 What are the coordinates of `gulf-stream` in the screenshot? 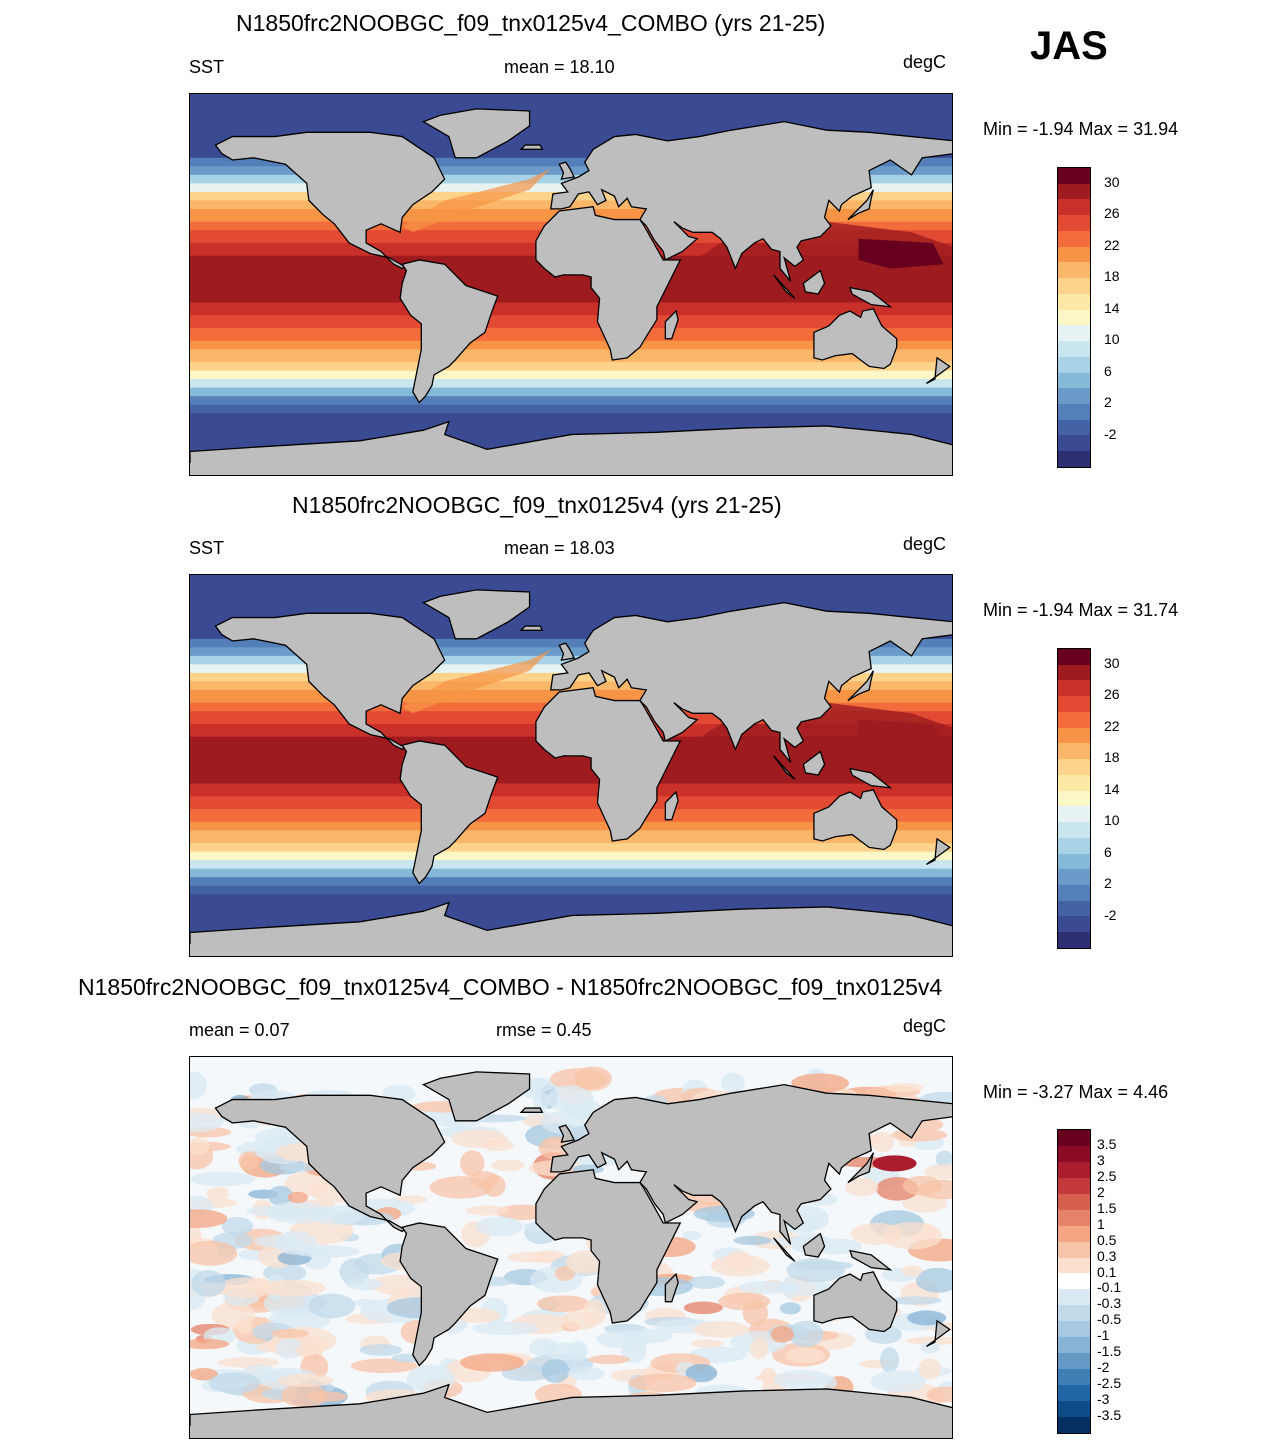 It's located at (476, 200).